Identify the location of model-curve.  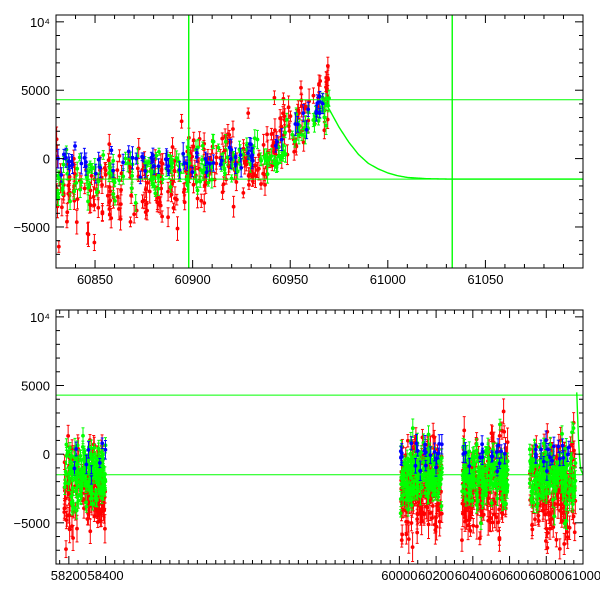
(451, 138).